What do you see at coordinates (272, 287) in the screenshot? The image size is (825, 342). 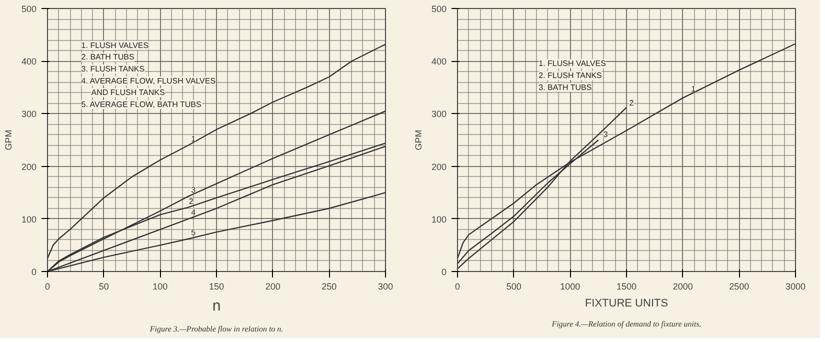 I see `x-tick-label: 200` at bounding box center [272, 287].